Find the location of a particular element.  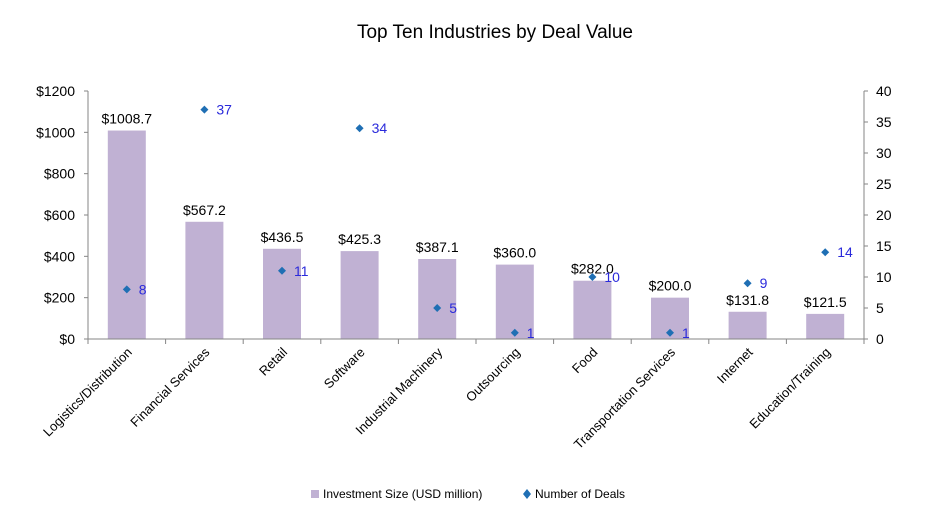

y-left-tick-label: $1000 is located at coordinates (55, 132).